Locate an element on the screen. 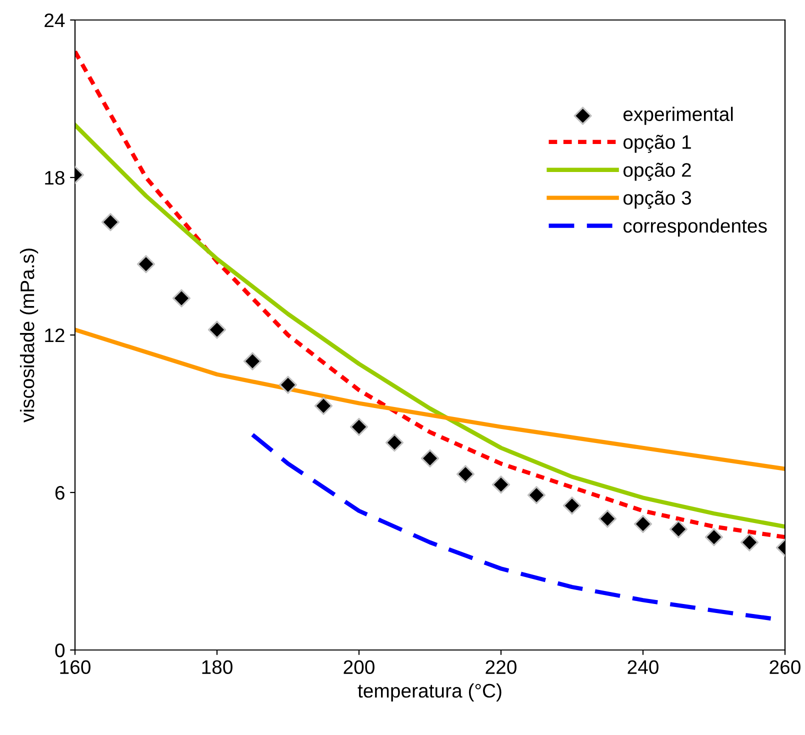 The image size is (805, 735). x-tick-label: 200 is located at coordinates (359, 667).